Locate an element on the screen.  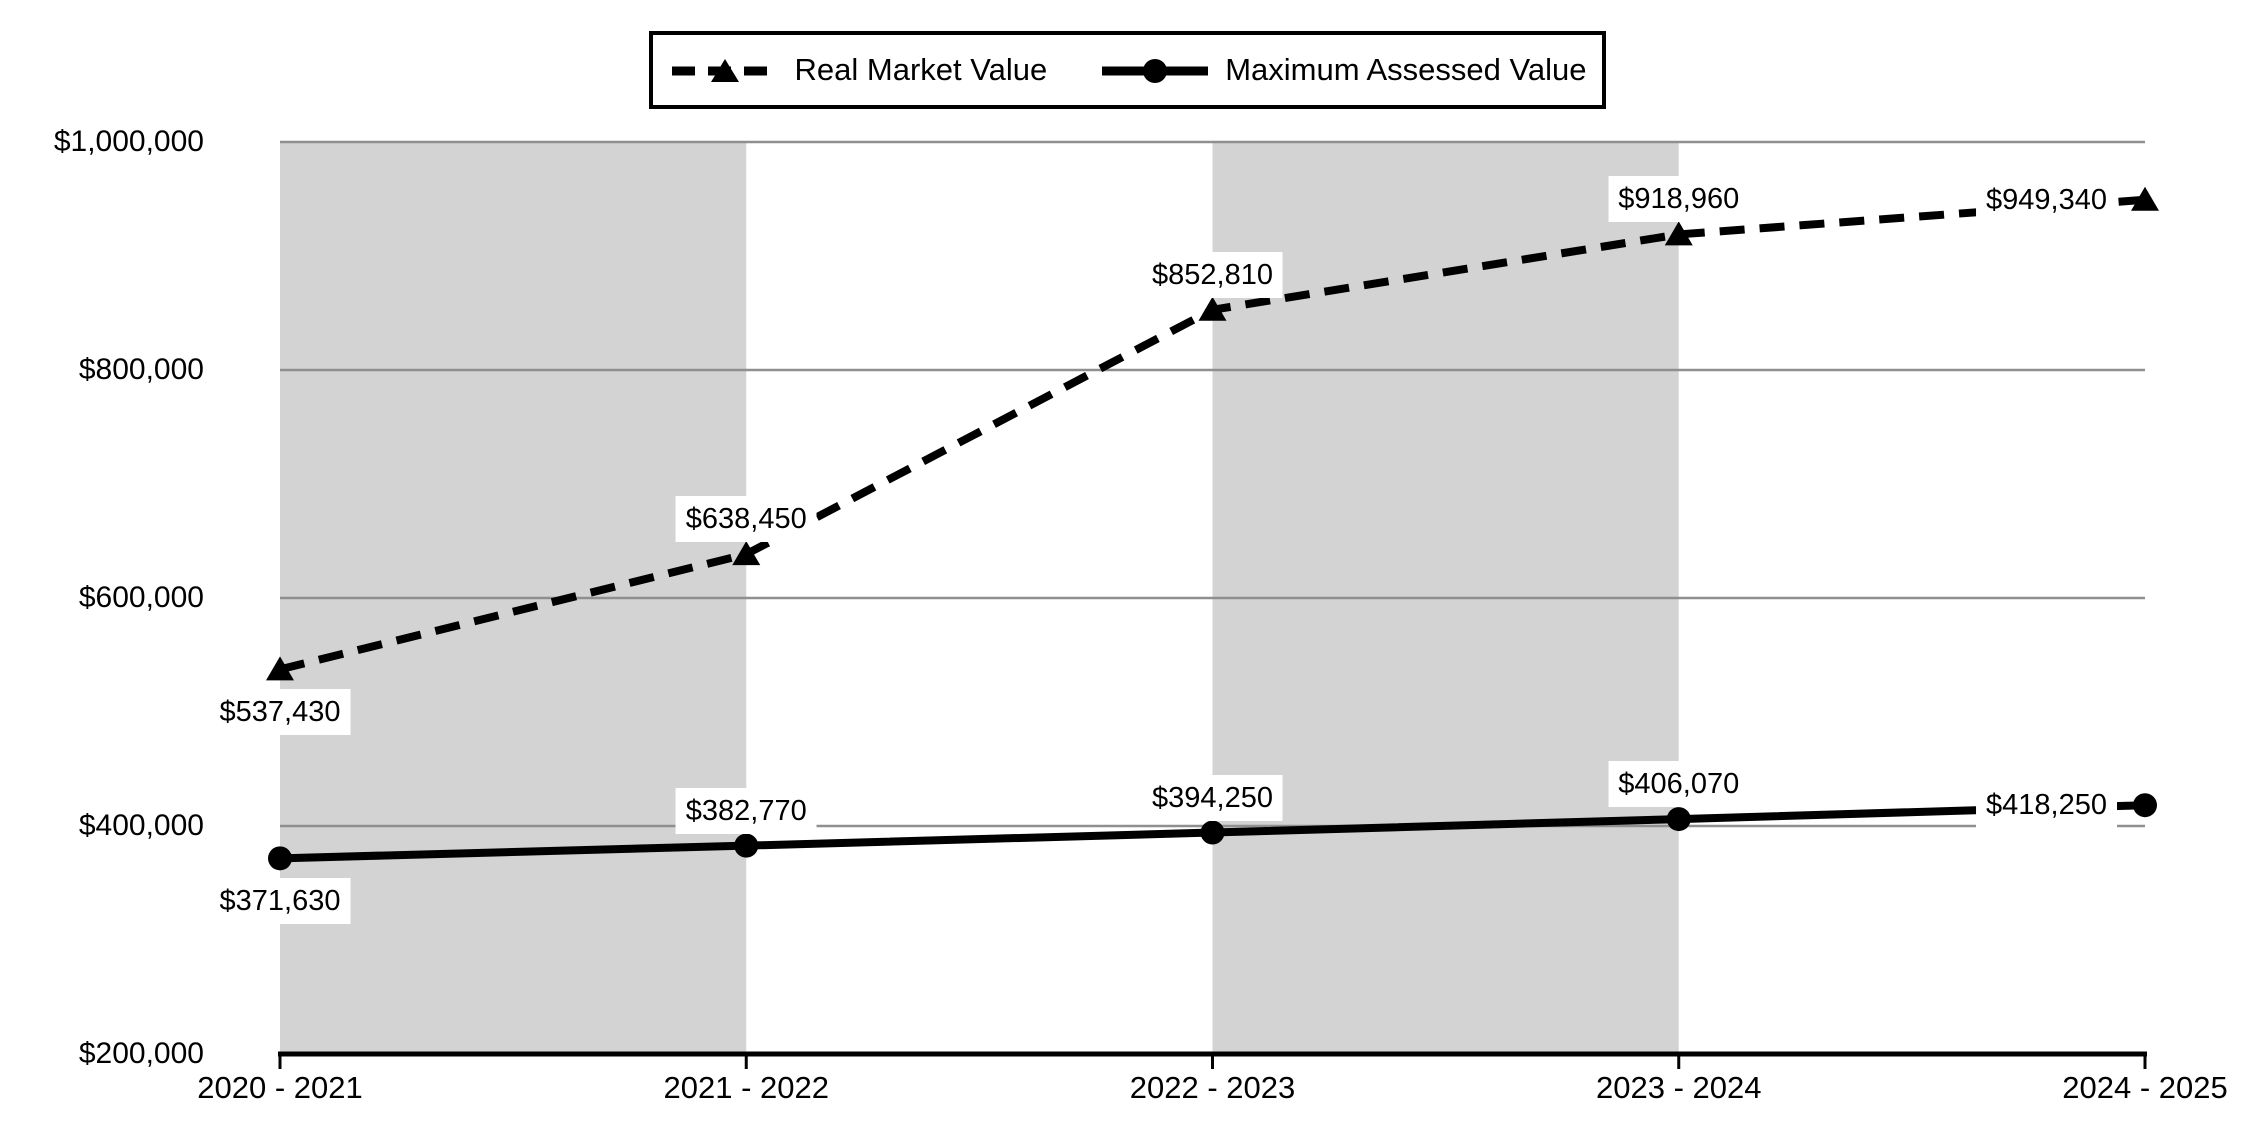
chart-legend: Real Market Value Maximum Assessed Value is located at coordinates (1127, 70).